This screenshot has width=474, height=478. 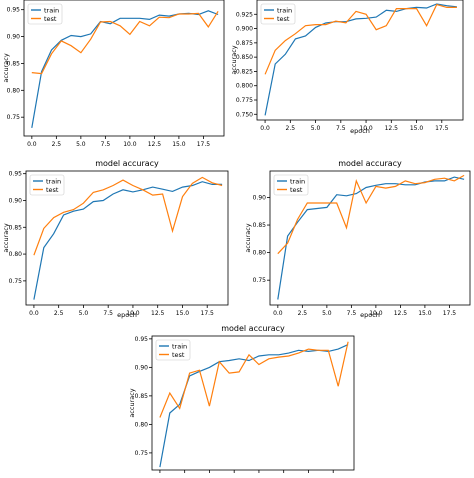 What do you see at coordinates (244, 71) in the screenshot?
I see `y-tick-label: 0.825` at bounding box center [244, 71].